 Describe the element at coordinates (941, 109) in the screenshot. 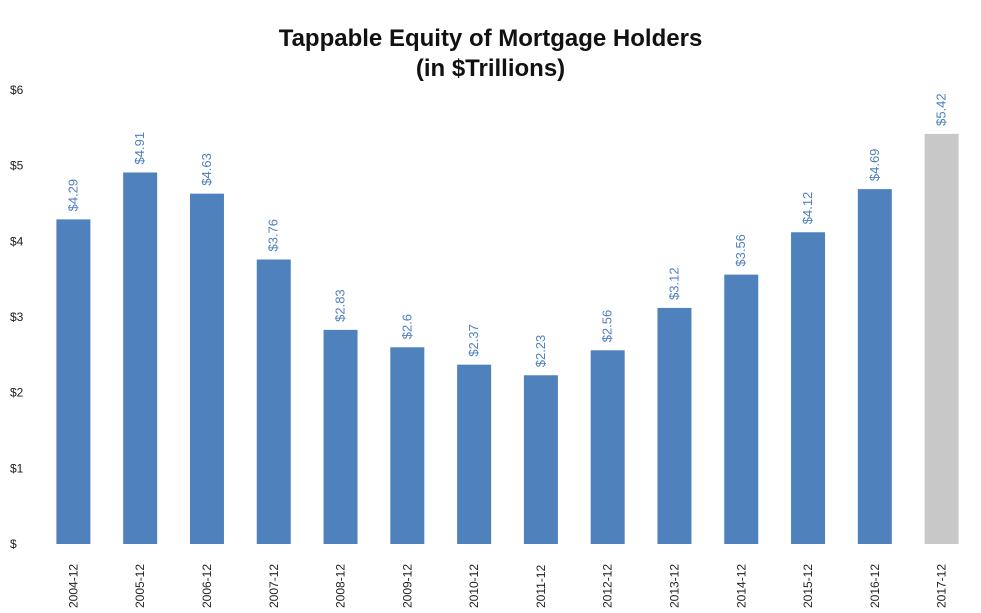

I see `data-label-2017-12: $5.42` at that location.